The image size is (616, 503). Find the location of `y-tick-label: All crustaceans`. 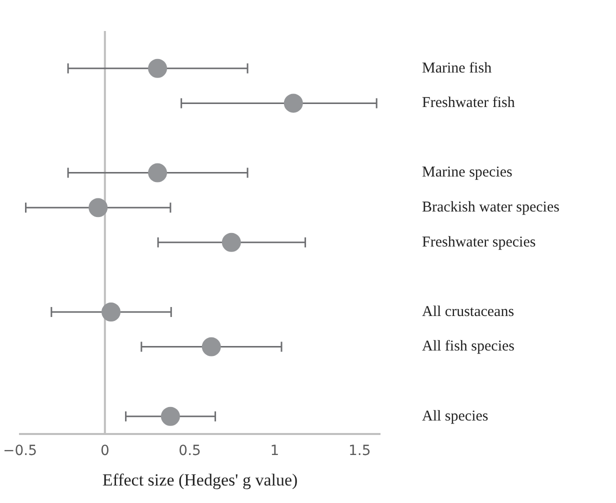

y-tick-label: All crustaceans is located at coordinates (468, 312).